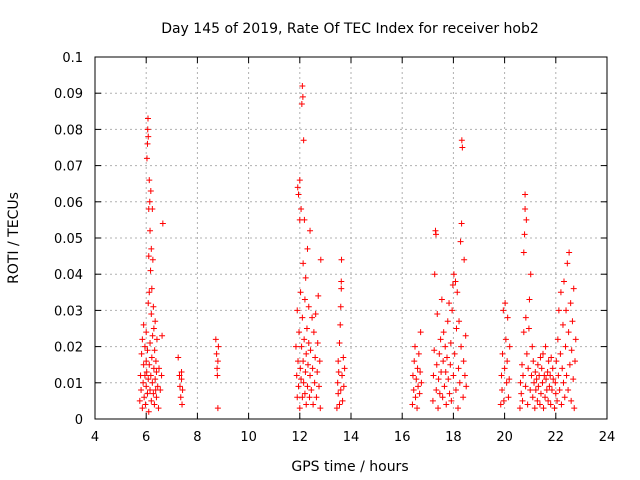 Image resolution: width=640 pixels, height=480 pixels. Describe the element at coordinates (146, 437) in the screenshot. I see `x-tick-label: 6` at that location.